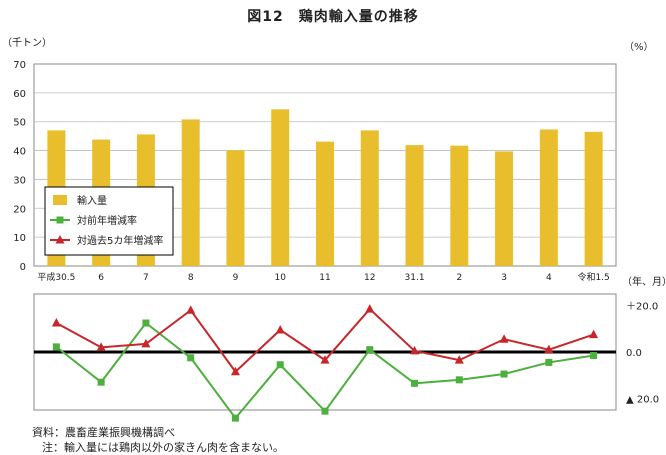 The width and height of the screenshot is (666, 455). What do you see at coordinates (642, 307) in the screenshot?
I see `line-y-tick-label: ＋20.0` at bounding box center [642, 307].